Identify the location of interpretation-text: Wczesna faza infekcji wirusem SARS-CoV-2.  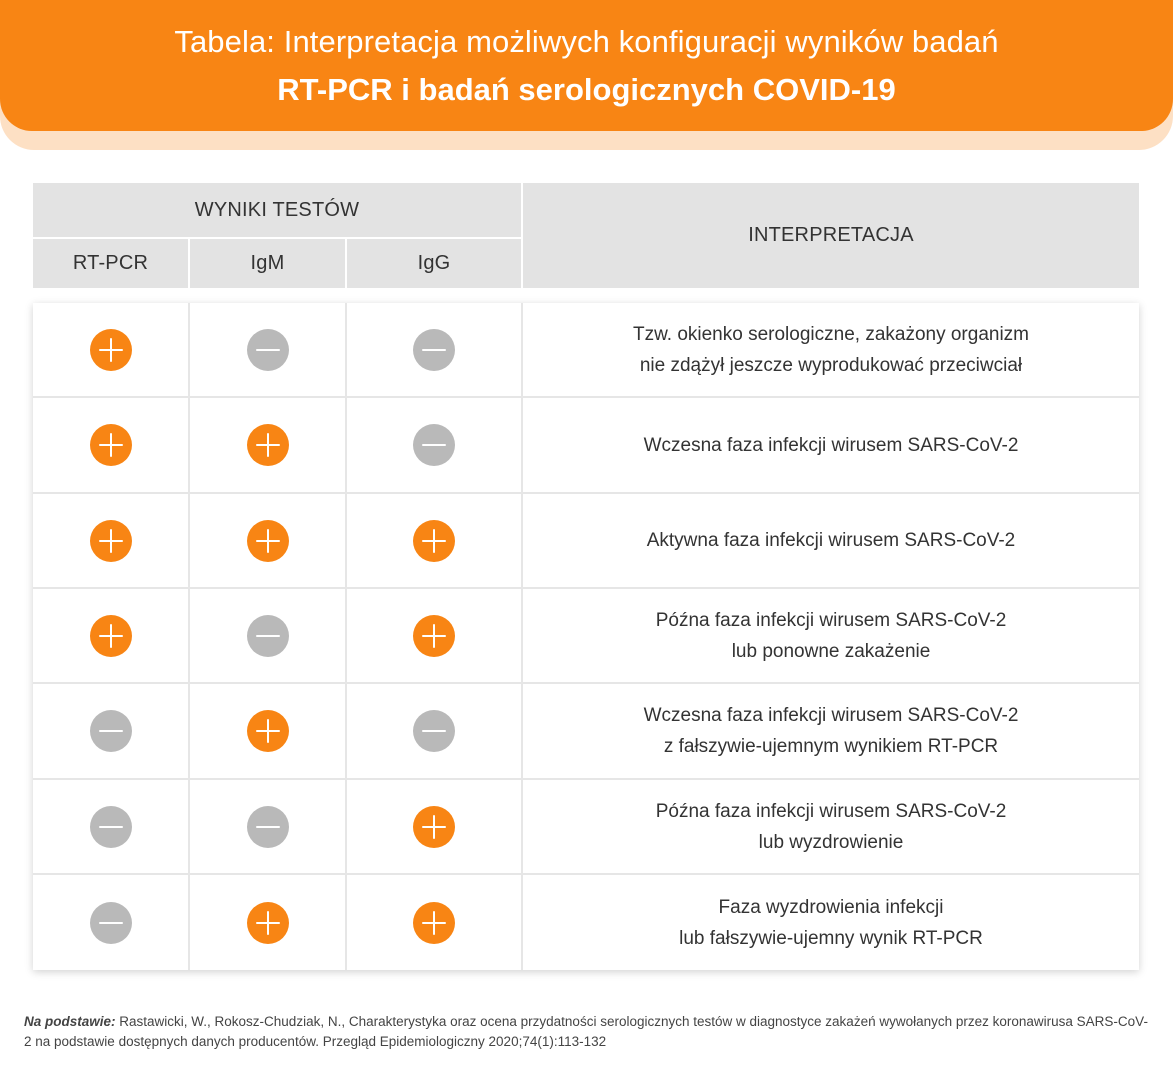
(831, 445).